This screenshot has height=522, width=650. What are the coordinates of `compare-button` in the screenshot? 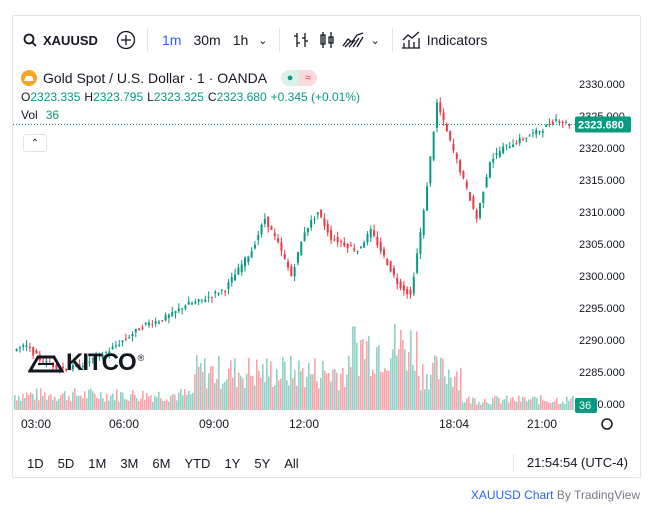 It's located at (126, 40).